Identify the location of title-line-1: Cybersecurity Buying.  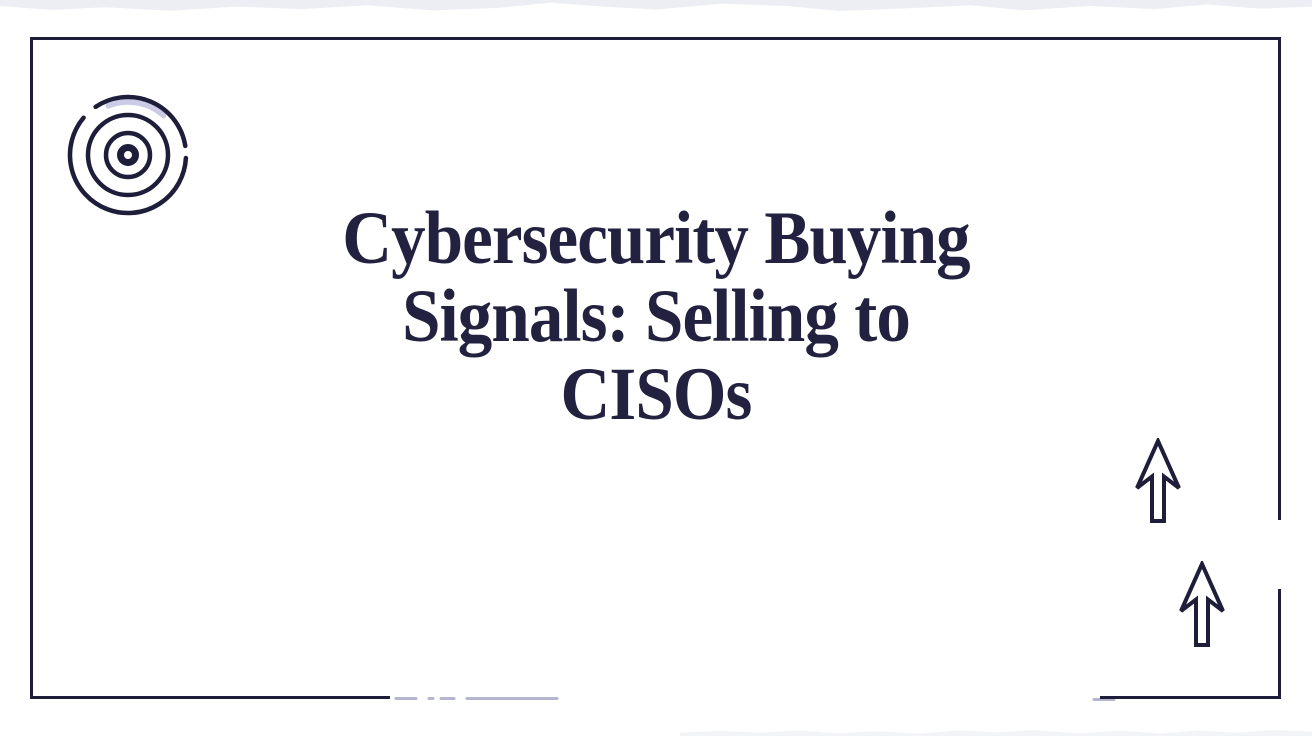
(656, 238).